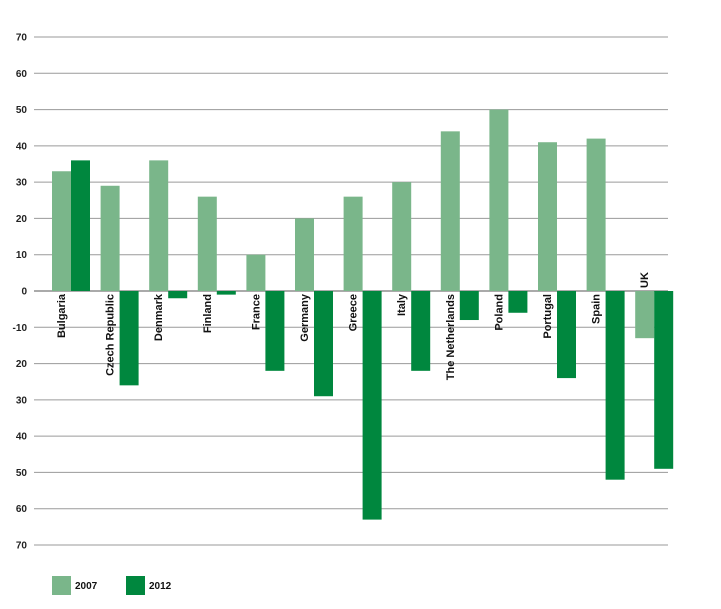 This screenshot has height=609, width=721. I want to click on category-label: France, so click(256, 312).